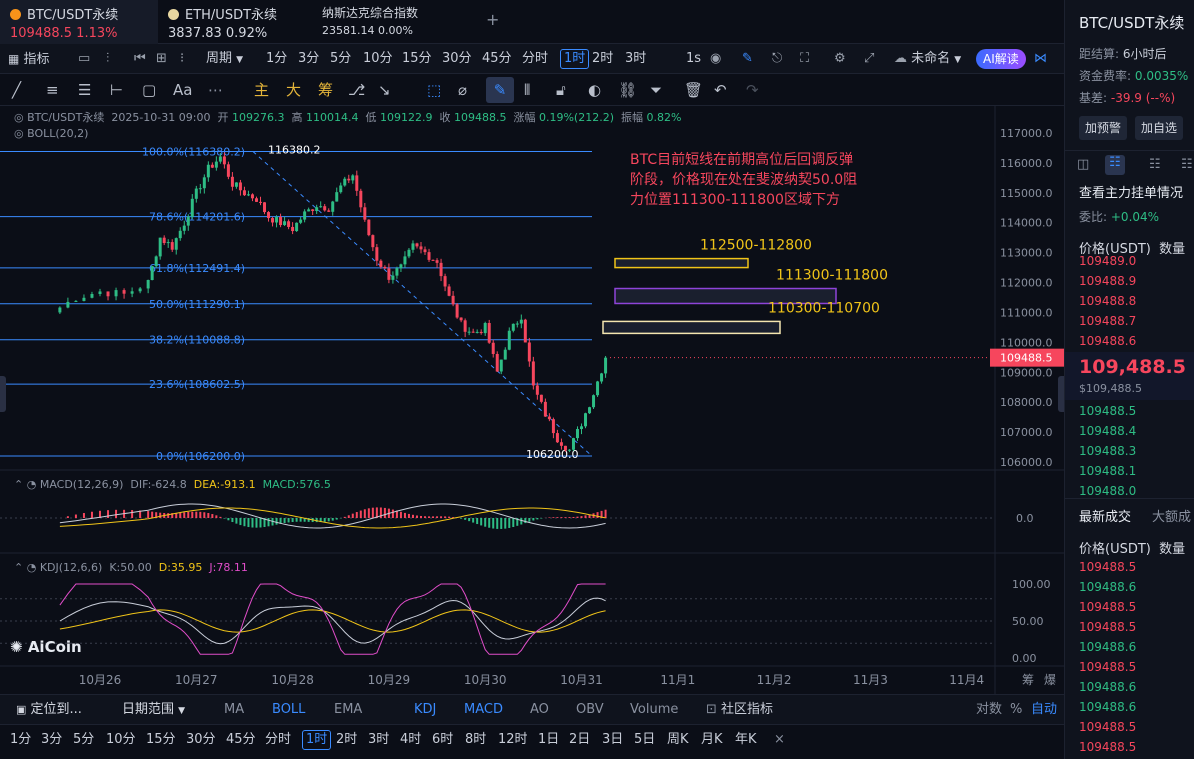 Image resolution: width=1194 pixels, height=759 pixels. What do you see at coordinates (457, 58) in the screenshot?
I see `period-5: 30分` at bounding box center [457, 58].